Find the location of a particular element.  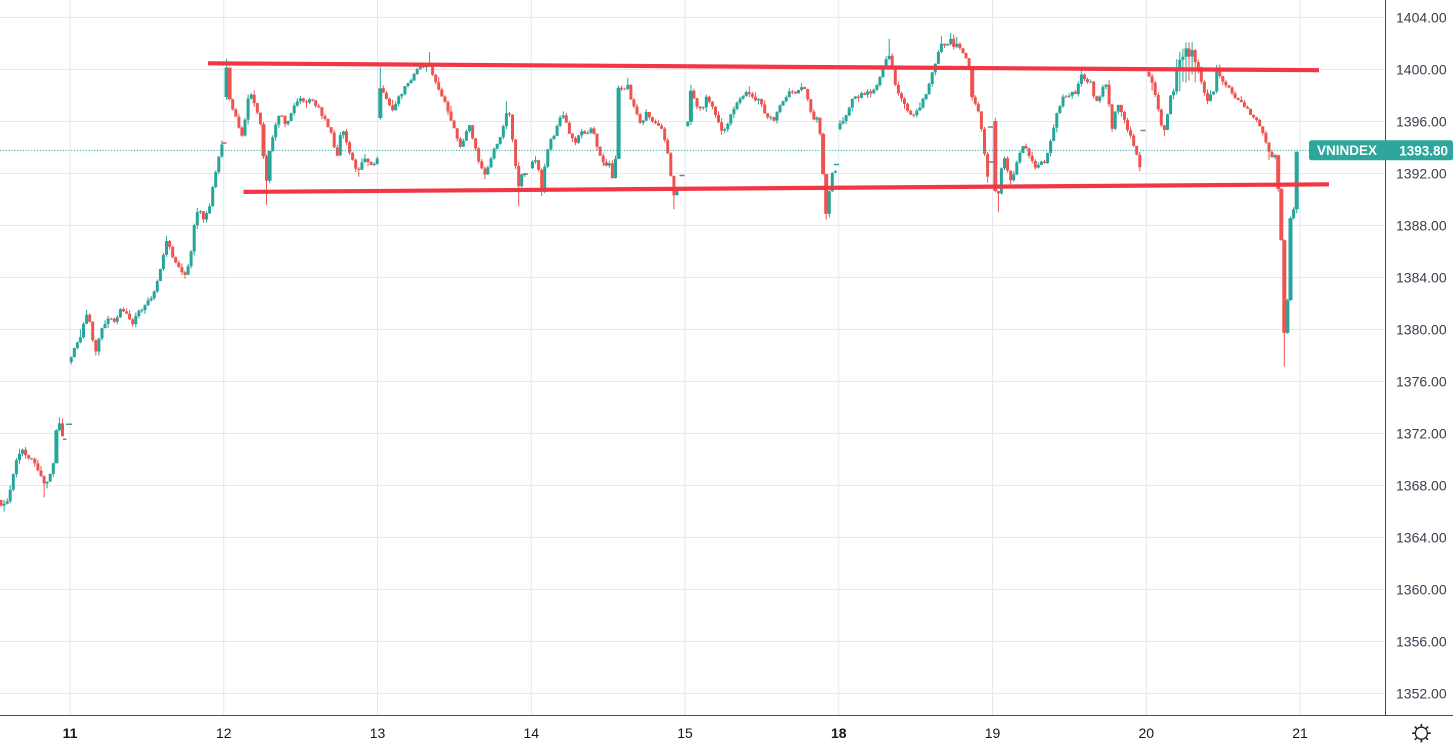

svg-text: 1364.00 is located at coordinates (1421, 538).